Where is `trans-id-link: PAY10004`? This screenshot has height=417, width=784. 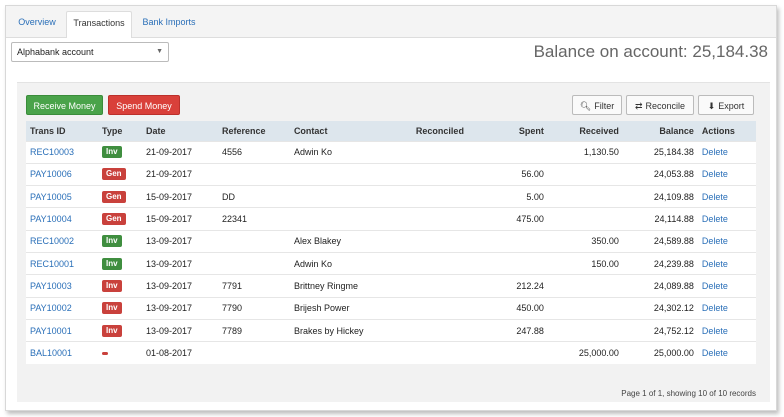 trans-id-link: PAY10004 is located at coordinates (51, 219).